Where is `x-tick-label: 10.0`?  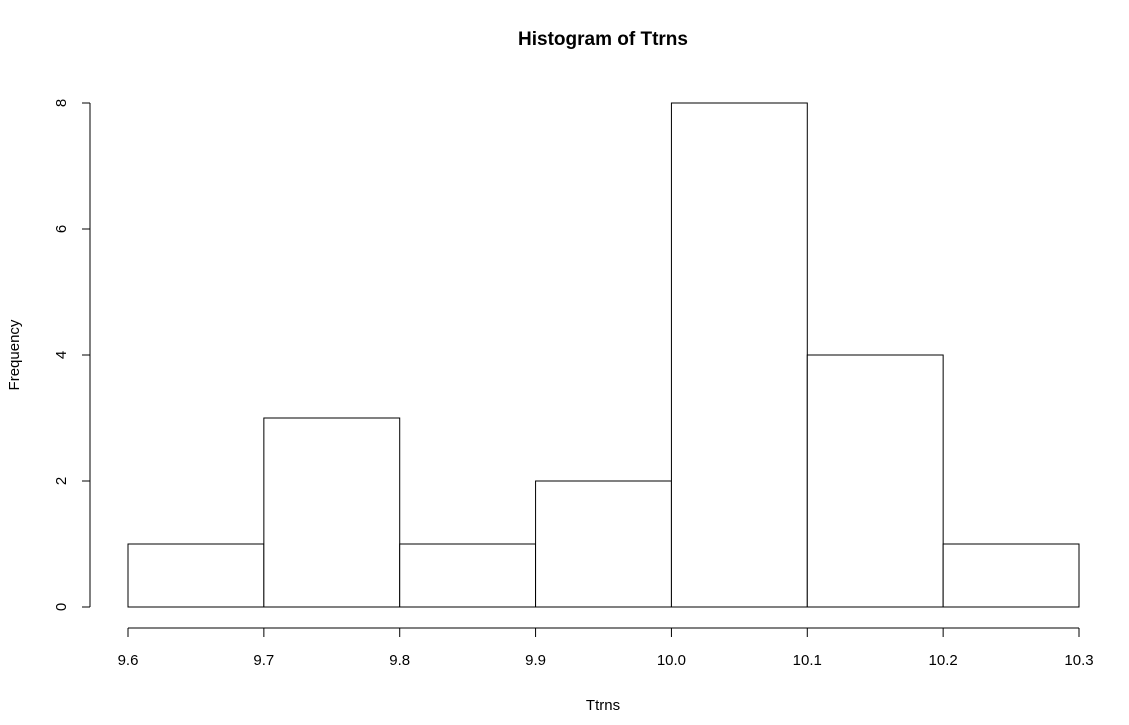 x-tick-label: 10.0 is located at coordinates (671, 660).